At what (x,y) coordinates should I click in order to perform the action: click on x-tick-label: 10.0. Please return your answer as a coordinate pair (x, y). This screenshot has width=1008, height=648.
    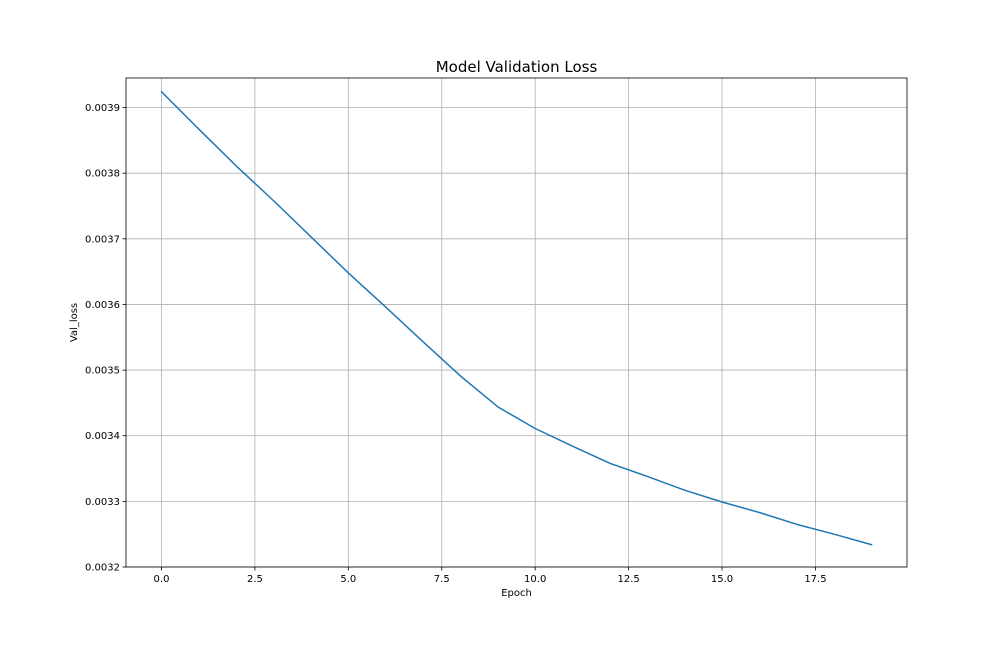
    Looking at the image, I should click on (535, 579).